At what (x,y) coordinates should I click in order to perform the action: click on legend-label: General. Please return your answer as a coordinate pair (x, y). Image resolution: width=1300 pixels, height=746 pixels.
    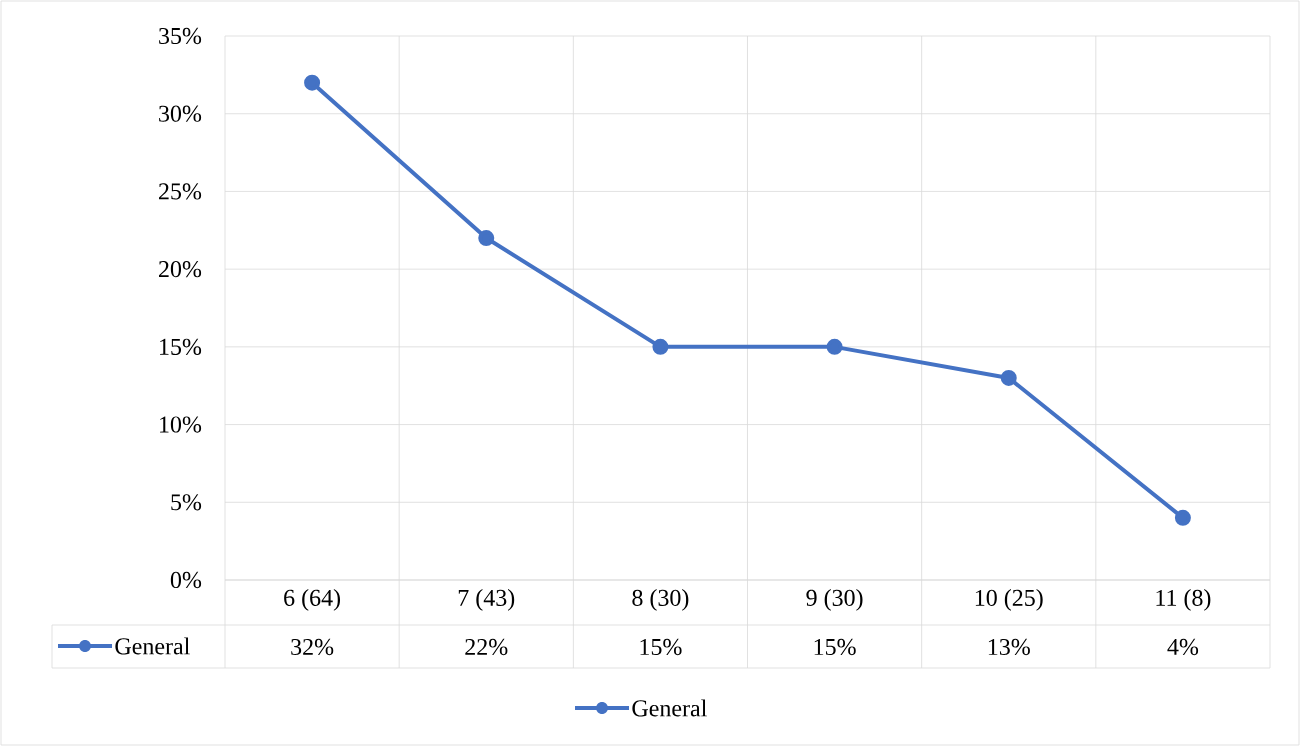
    Looking at the image, I should click on (152, 646).